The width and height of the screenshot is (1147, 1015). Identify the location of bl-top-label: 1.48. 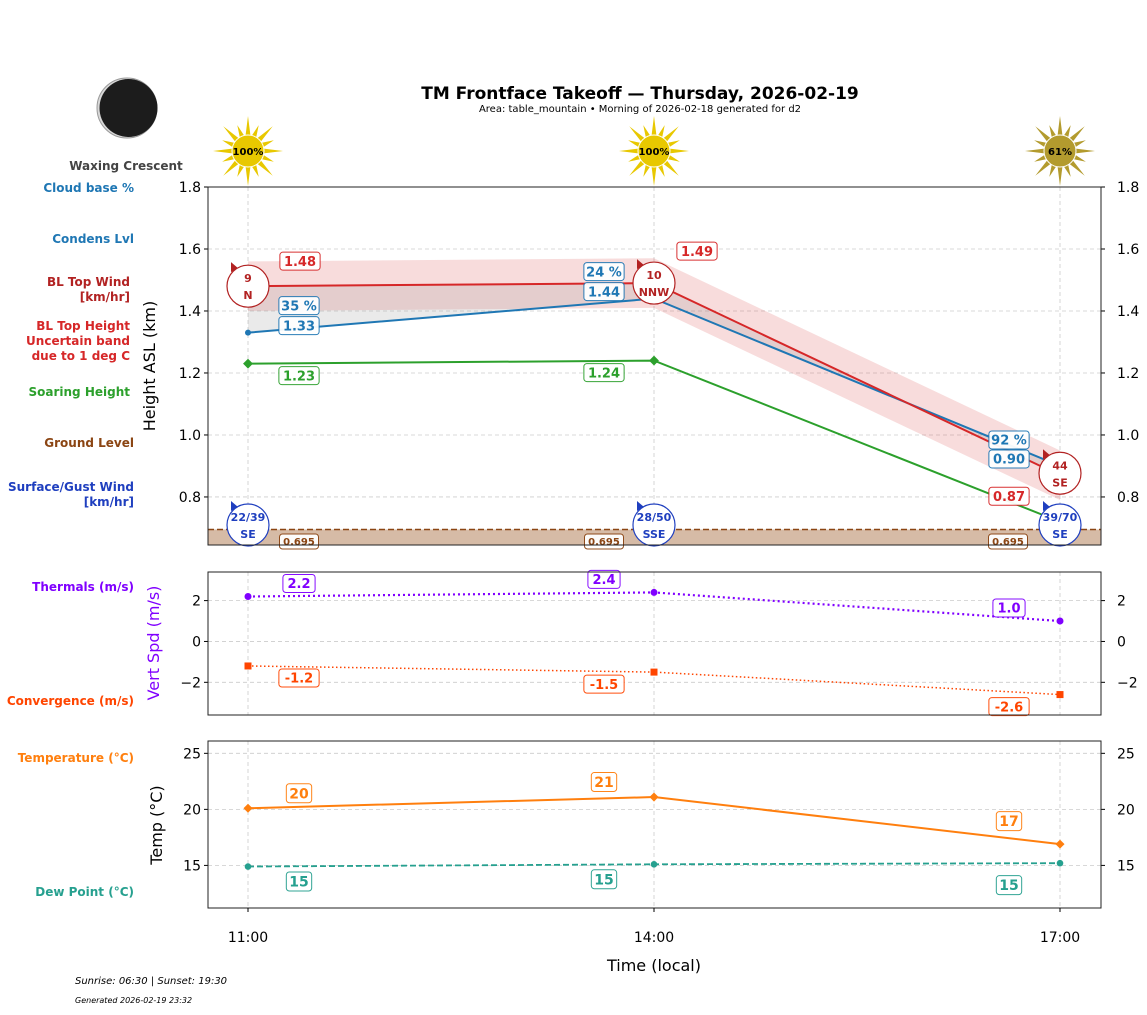
(300, 262).